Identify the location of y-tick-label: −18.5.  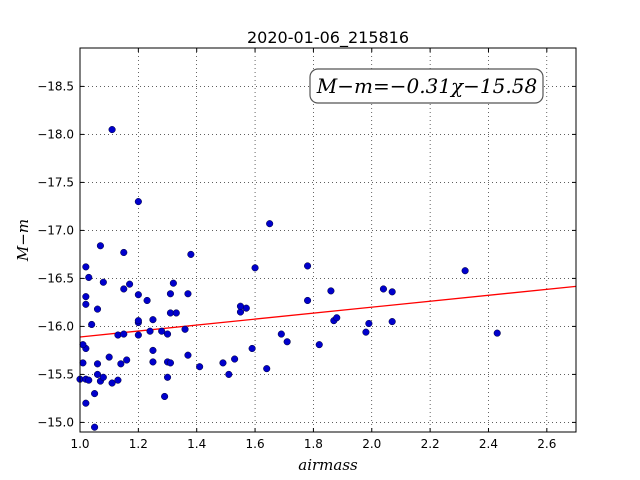
(55, 86).